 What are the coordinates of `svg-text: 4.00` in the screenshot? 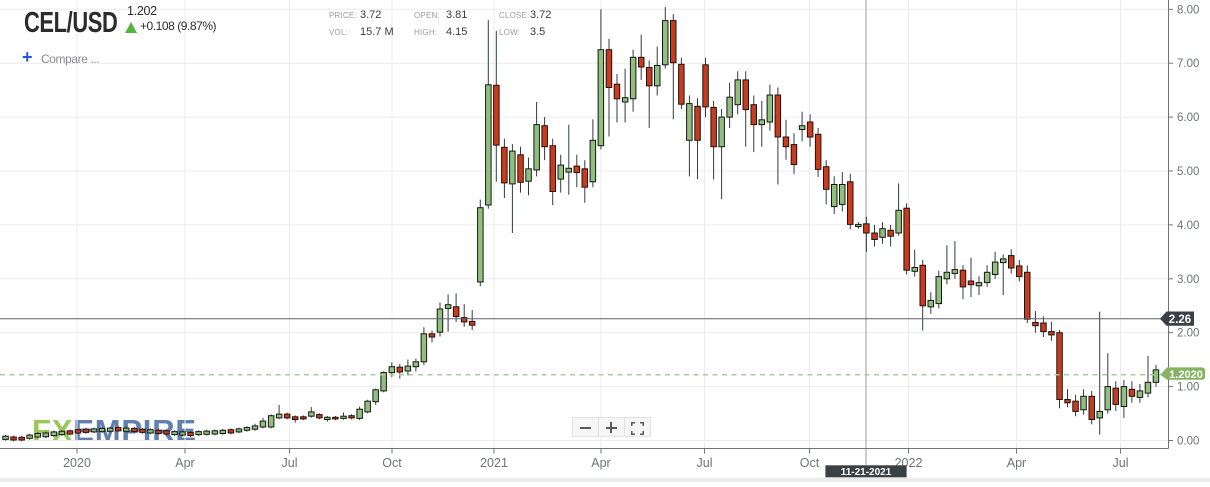 It's located at (1188, 226).